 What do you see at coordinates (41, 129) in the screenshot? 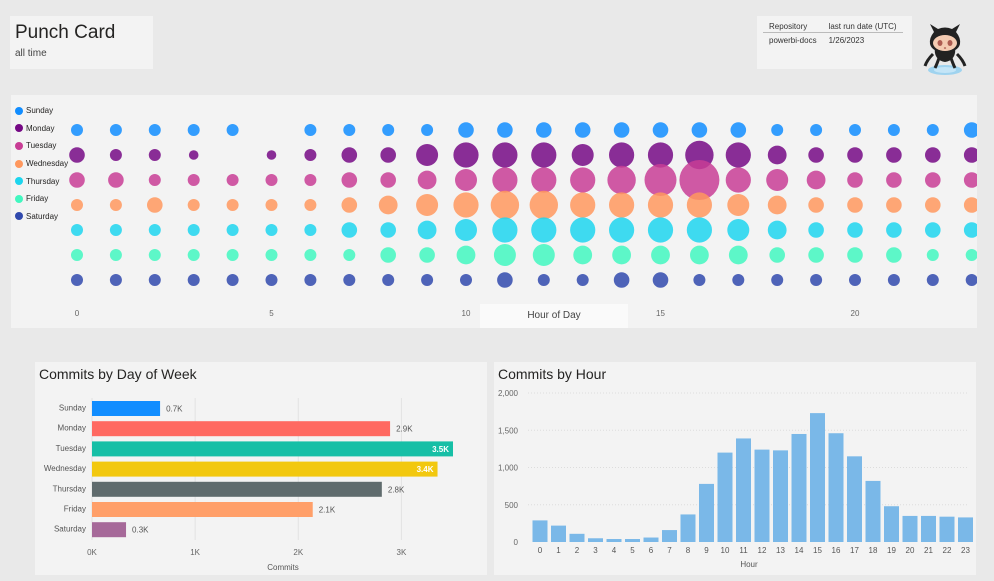
I see `legend-item-monday: Monday` at bounding box center [41, 129].